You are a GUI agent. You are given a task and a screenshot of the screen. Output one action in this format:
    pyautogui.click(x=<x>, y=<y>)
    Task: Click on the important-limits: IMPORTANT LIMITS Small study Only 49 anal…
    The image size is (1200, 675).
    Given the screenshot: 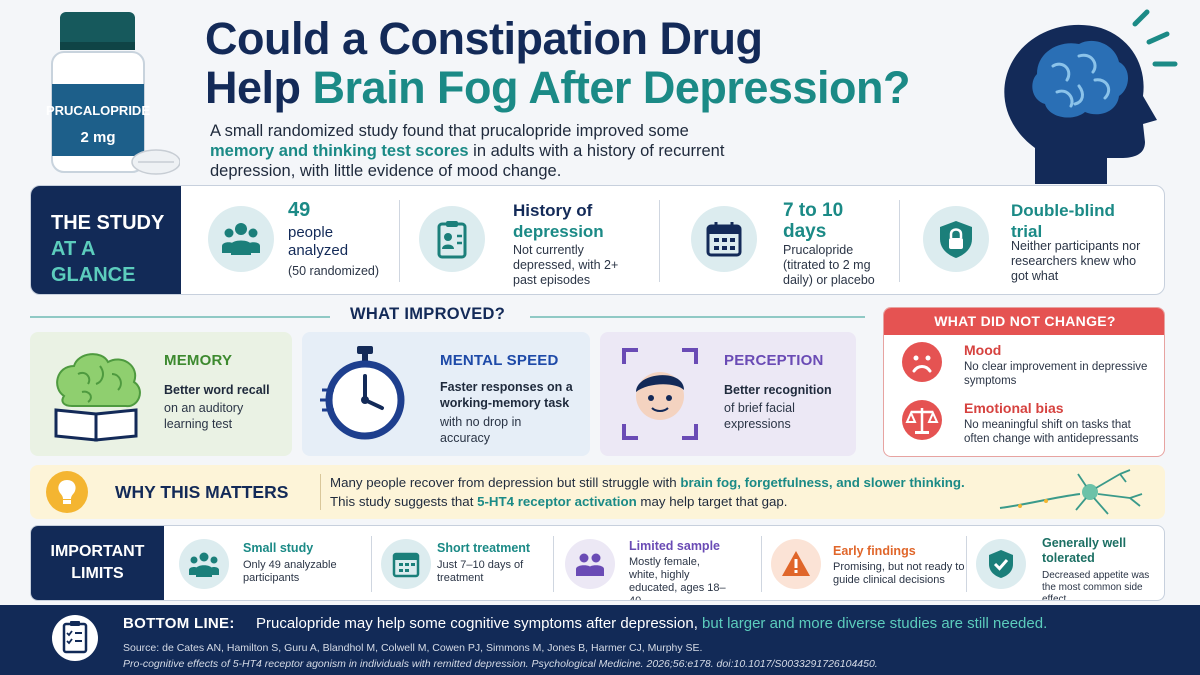 What is the action you would take?
    pyautogui.click(x=597, y=563)
    